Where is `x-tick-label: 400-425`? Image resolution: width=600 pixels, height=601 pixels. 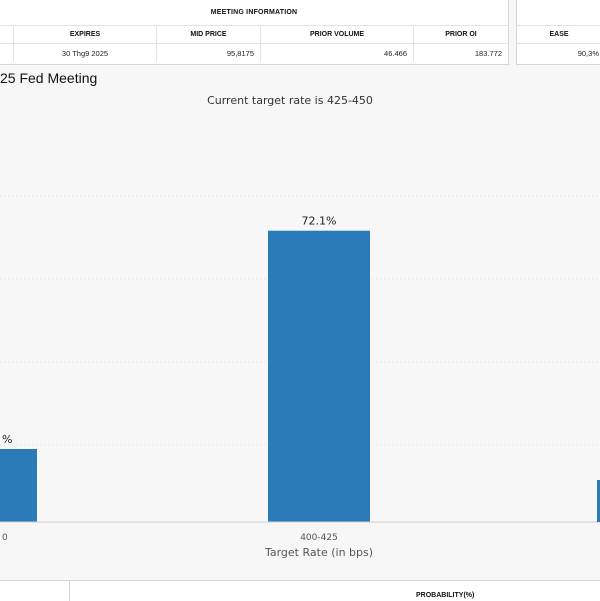 x-tick-label: 400-425 is located at coordinates (319, 538).